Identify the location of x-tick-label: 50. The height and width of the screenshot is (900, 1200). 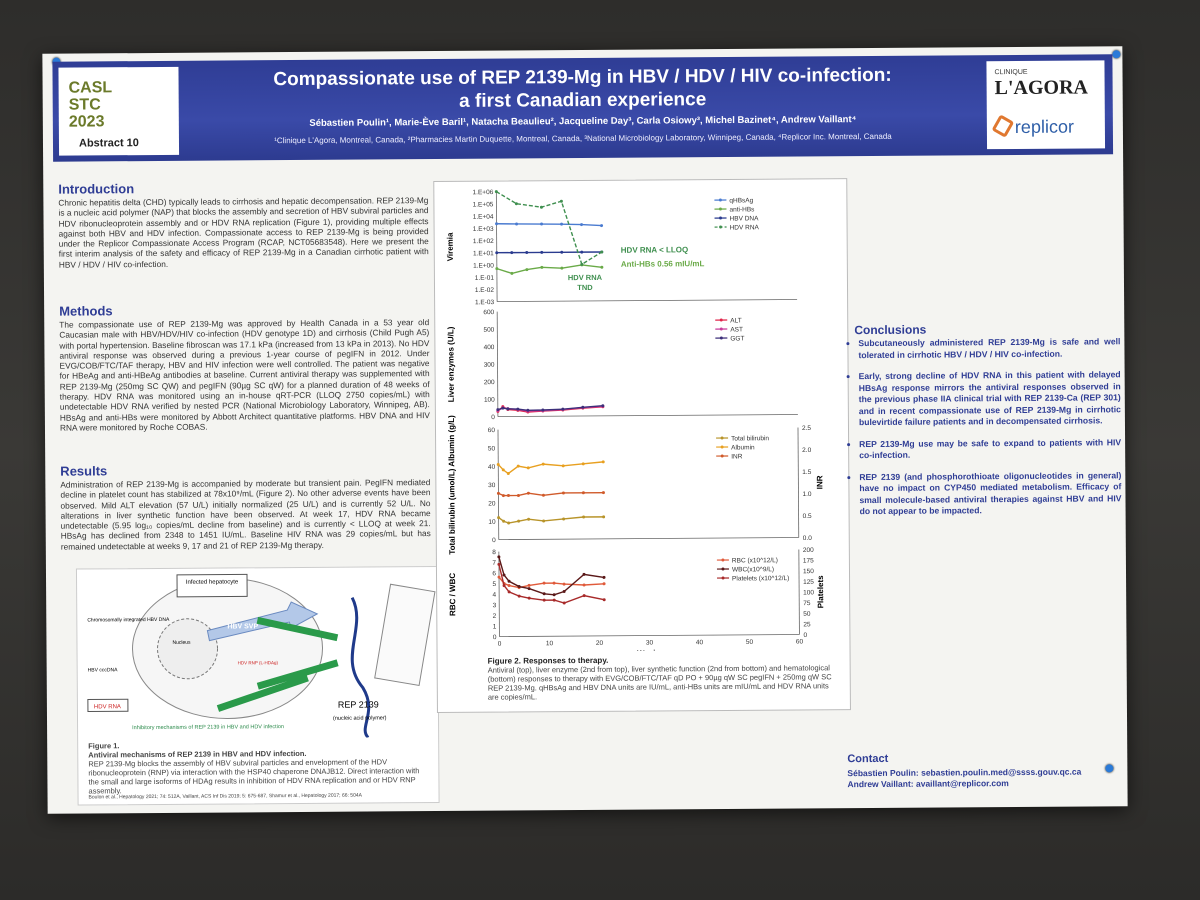
(750, 642).